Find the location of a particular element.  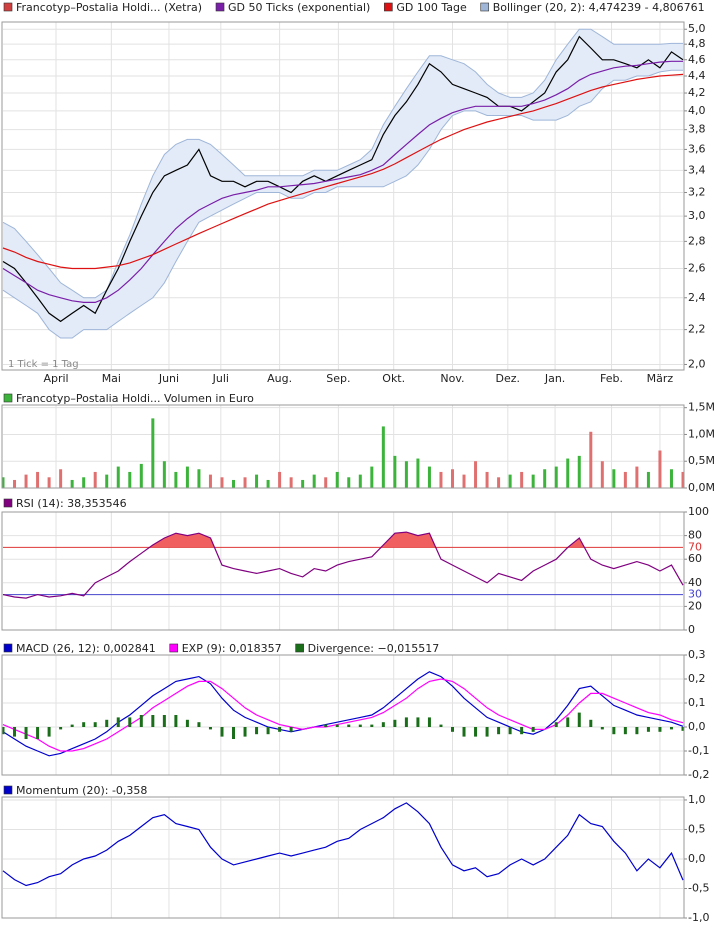

legend-label: EXP (9): 0,018357 is located at coordinates (232, 648).